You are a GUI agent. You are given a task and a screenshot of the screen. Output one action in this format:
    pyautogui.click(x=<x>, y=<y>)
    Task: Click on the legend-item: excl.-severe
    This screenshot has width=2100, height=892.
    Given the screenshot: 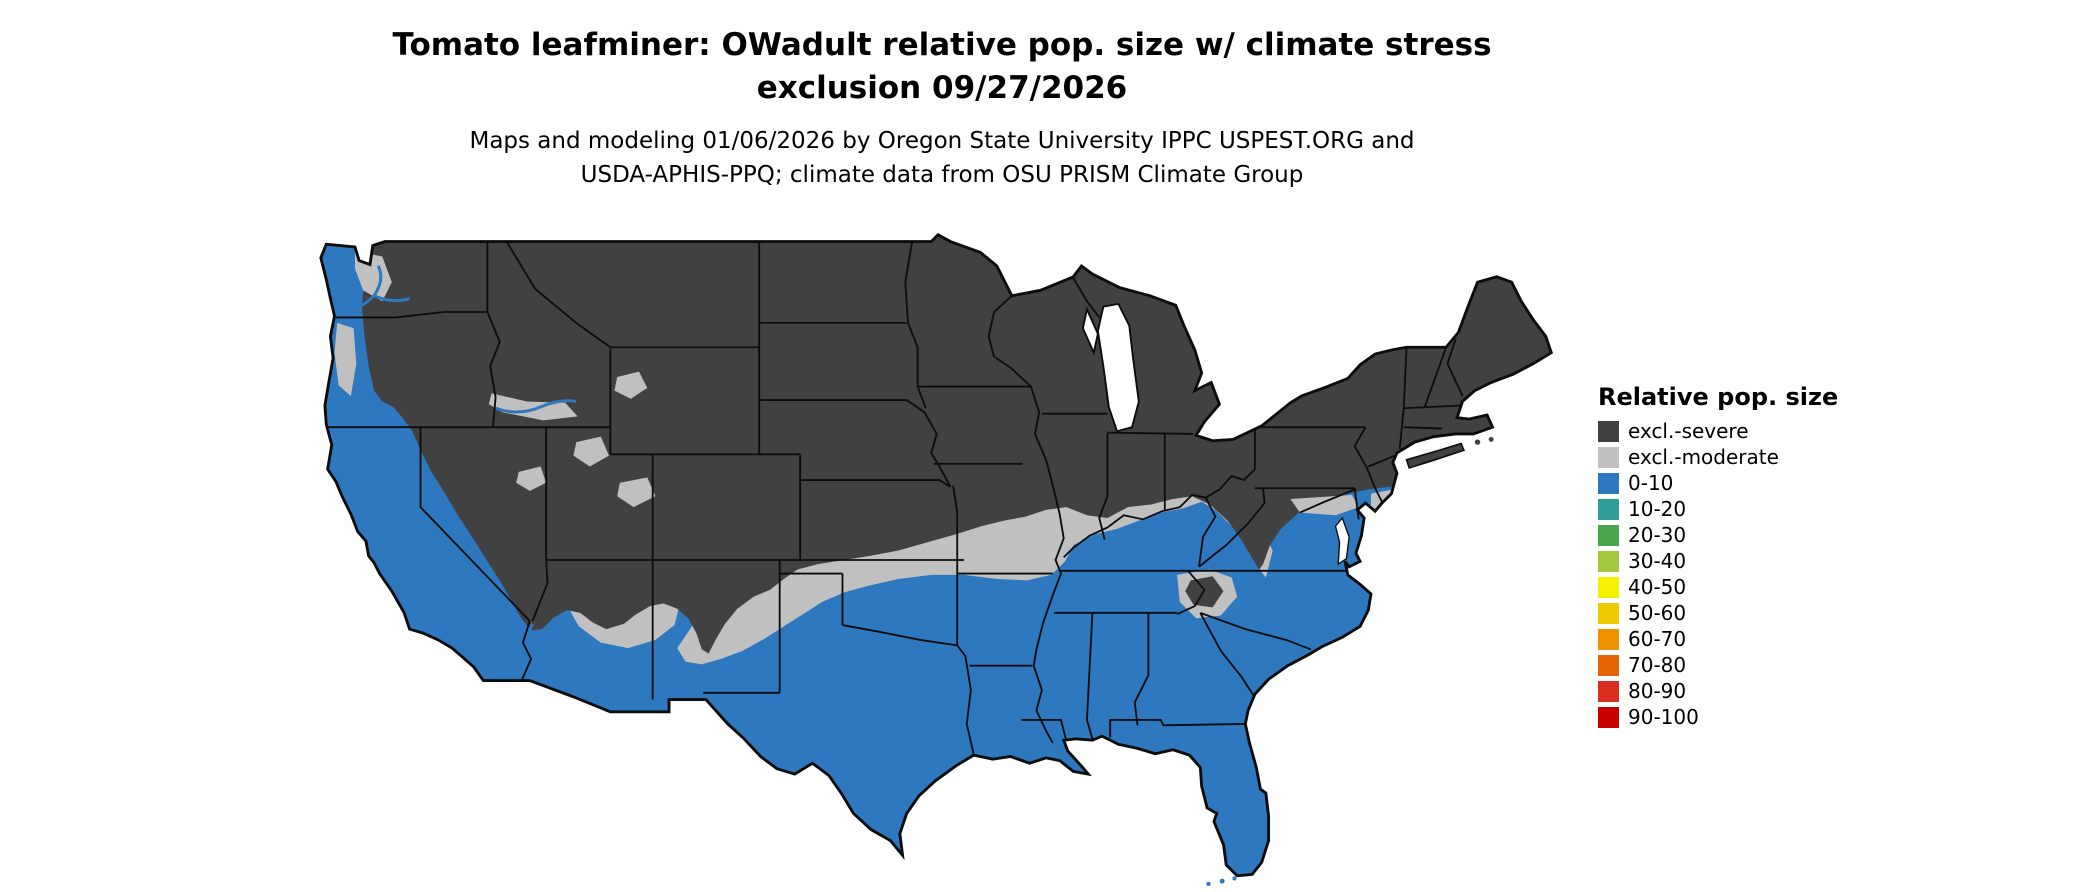 What is the action you would take?
    pyautogui.click(x=1718, y=431)
    